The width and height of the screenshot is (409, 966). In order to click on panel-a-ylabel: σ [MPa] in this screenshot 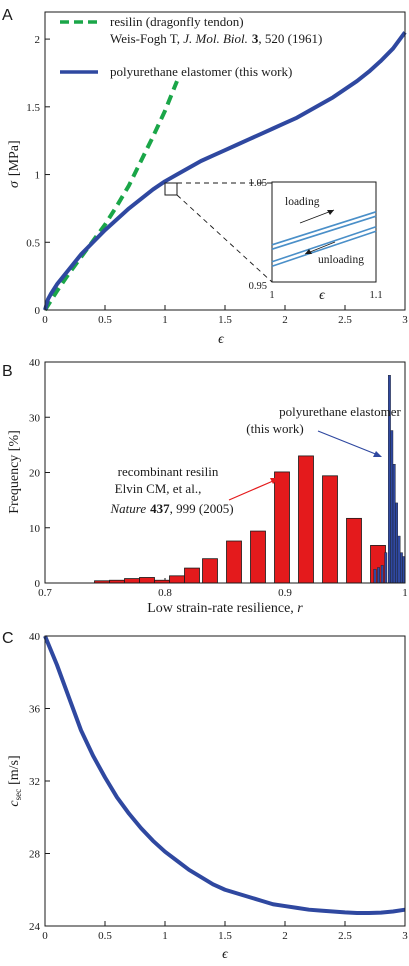, I will do `click(14, 164)`.